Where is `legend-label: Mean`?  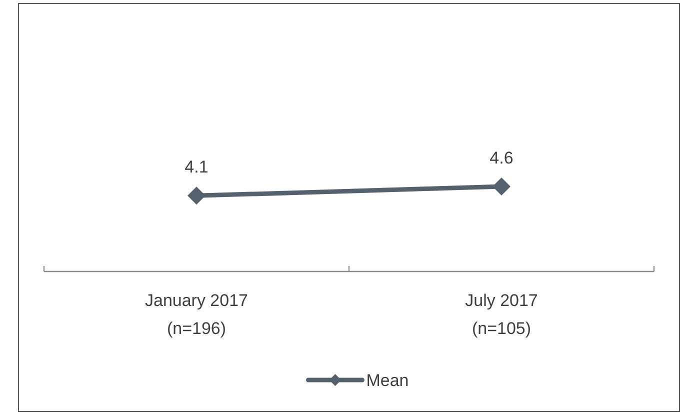
legend-label: Mean is located at coordinates (387, 380).